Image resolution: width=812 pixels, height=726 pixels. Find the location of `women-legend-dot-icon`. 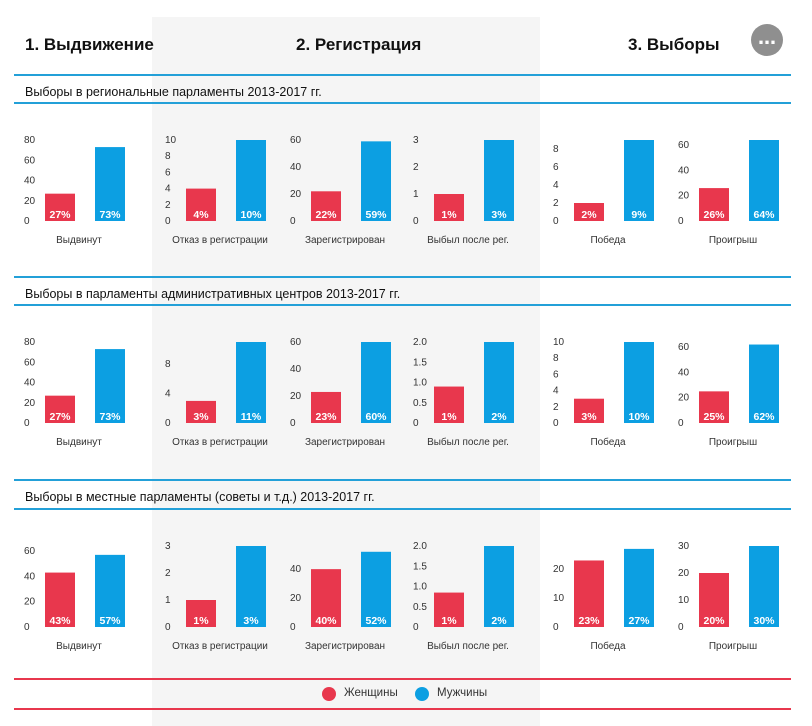

women-legend-dot-icon is located at coordinates (329, 694).